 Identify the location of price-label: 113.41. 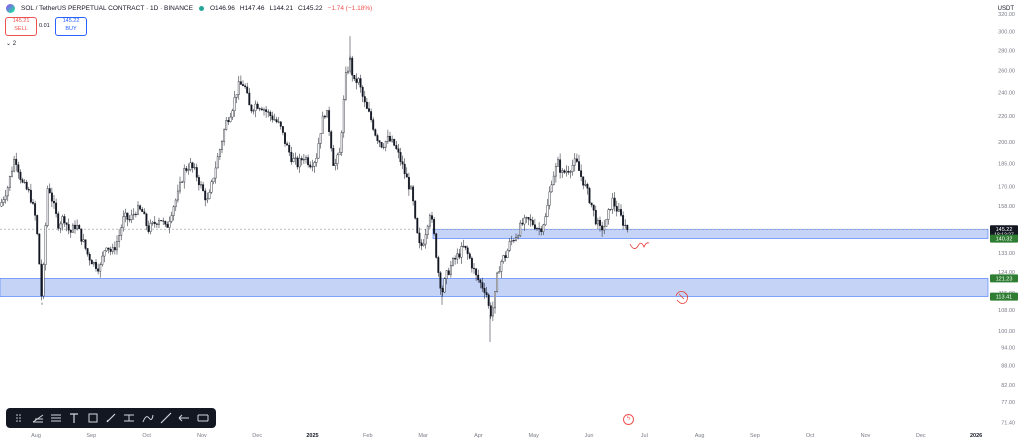
(1004, 298).